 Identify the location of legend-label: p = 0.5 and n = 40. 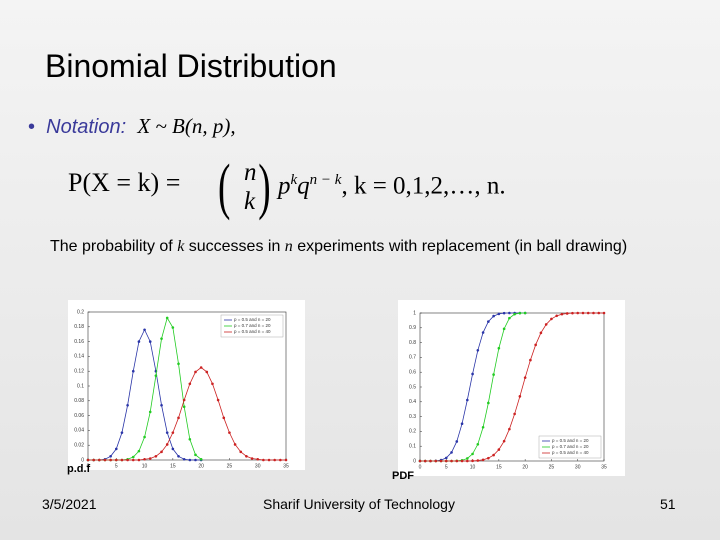
(252, 331).